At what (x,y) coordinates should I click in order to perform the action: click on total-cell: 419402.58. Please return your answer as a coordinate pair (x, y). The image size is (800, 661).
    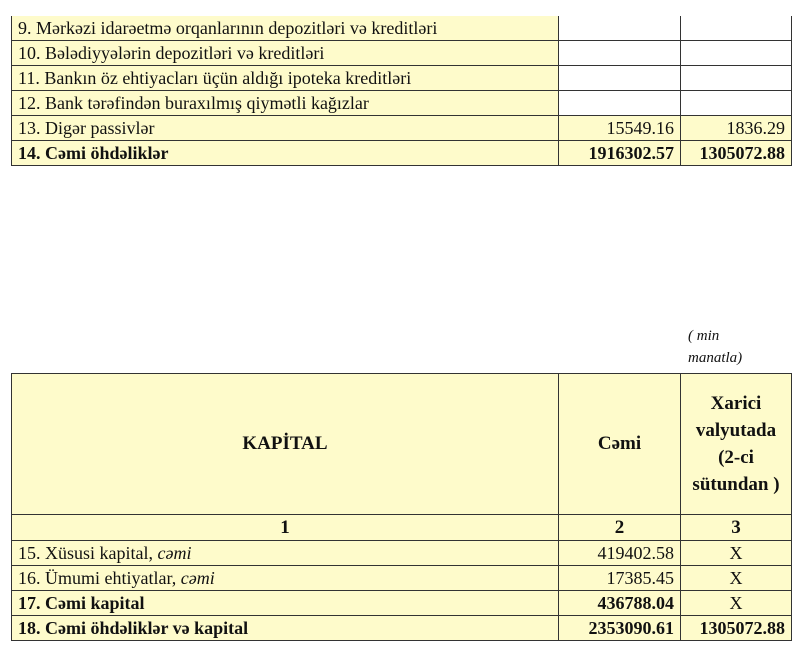
    Looking at the image, I should click on (619, 553).